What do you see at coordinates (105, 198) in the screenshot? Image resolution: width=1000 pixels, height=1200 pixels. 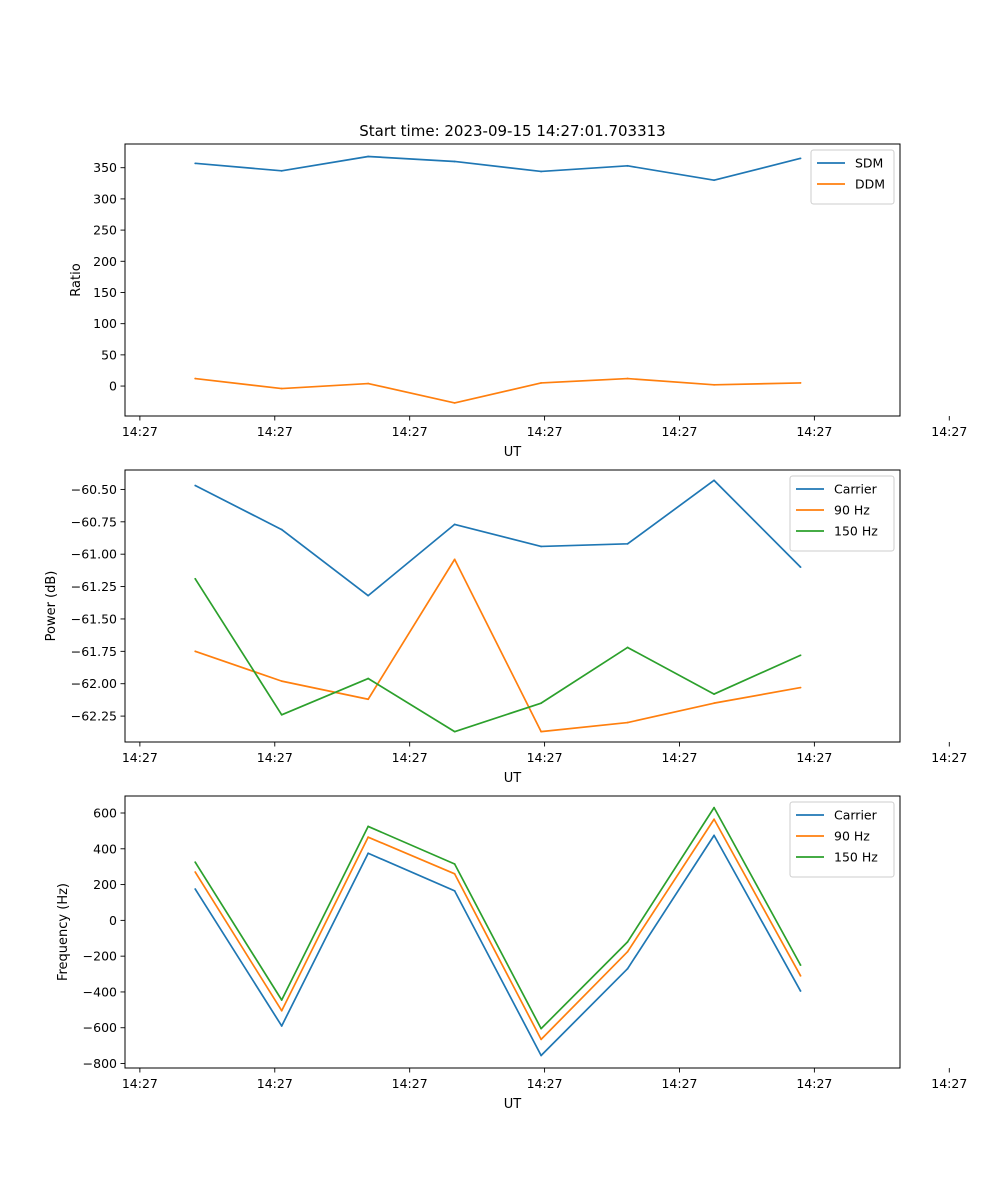 I see `y-tick-label: 300` at bounding box center [105, 198].